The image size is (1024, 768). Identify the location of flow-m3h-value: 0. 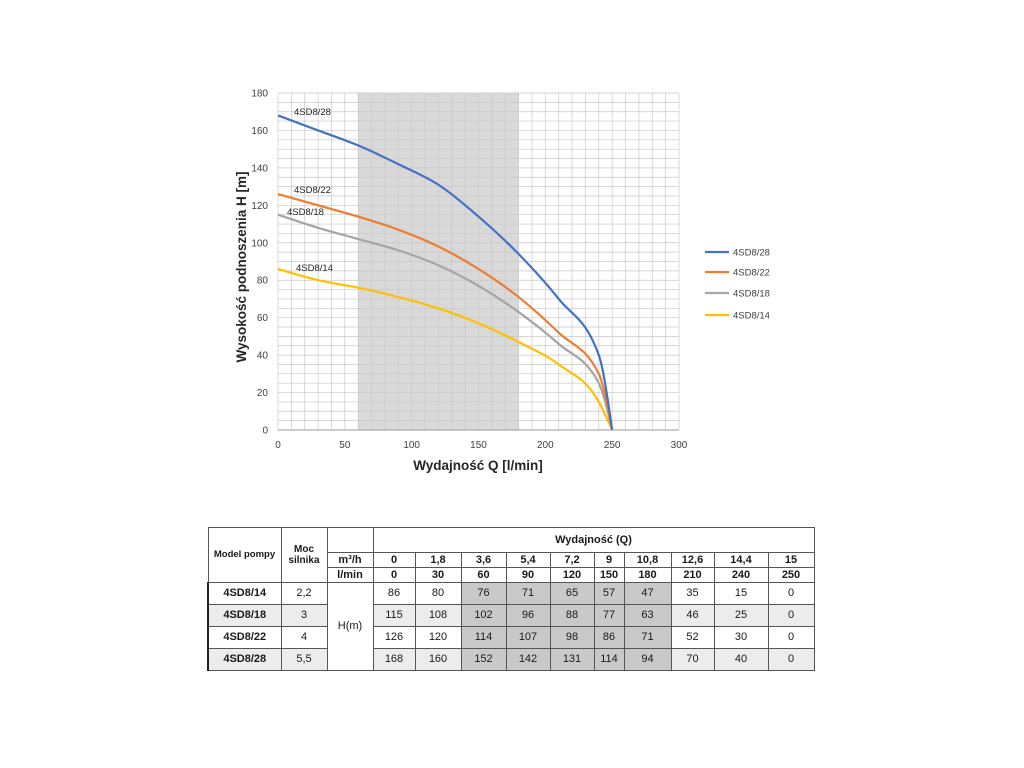
(394, 560).